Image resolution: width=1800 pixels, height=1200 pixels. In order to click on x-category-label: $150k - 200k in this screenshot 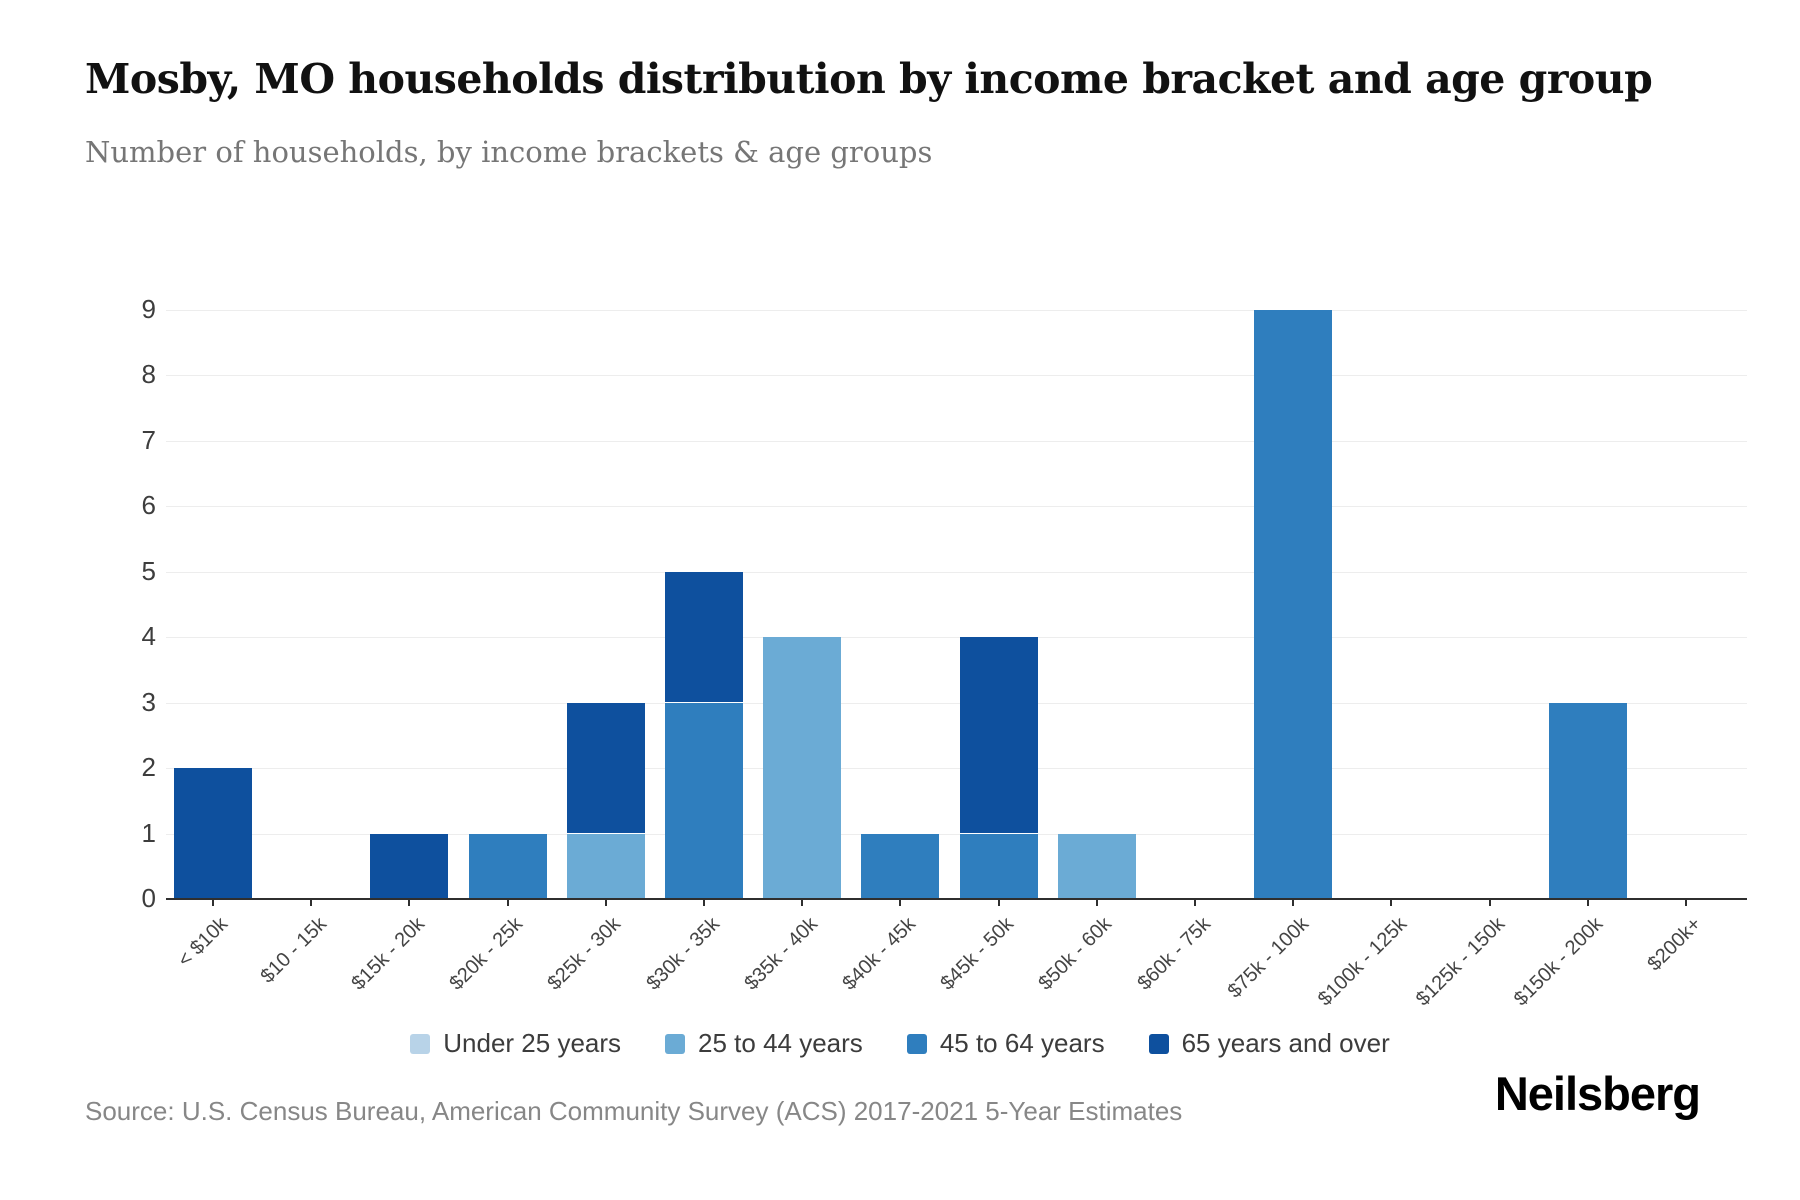, I will do `click(1559, 962)`.